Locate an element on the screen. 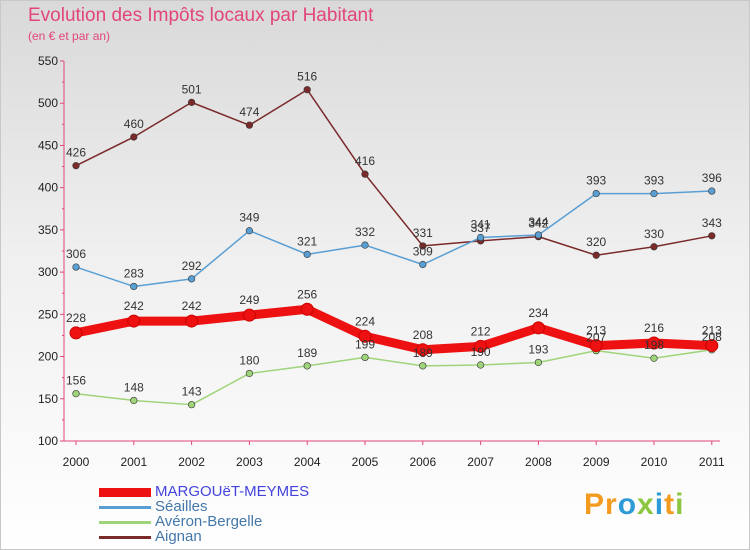  data-label: 396 is located at coordinates (712, 178).